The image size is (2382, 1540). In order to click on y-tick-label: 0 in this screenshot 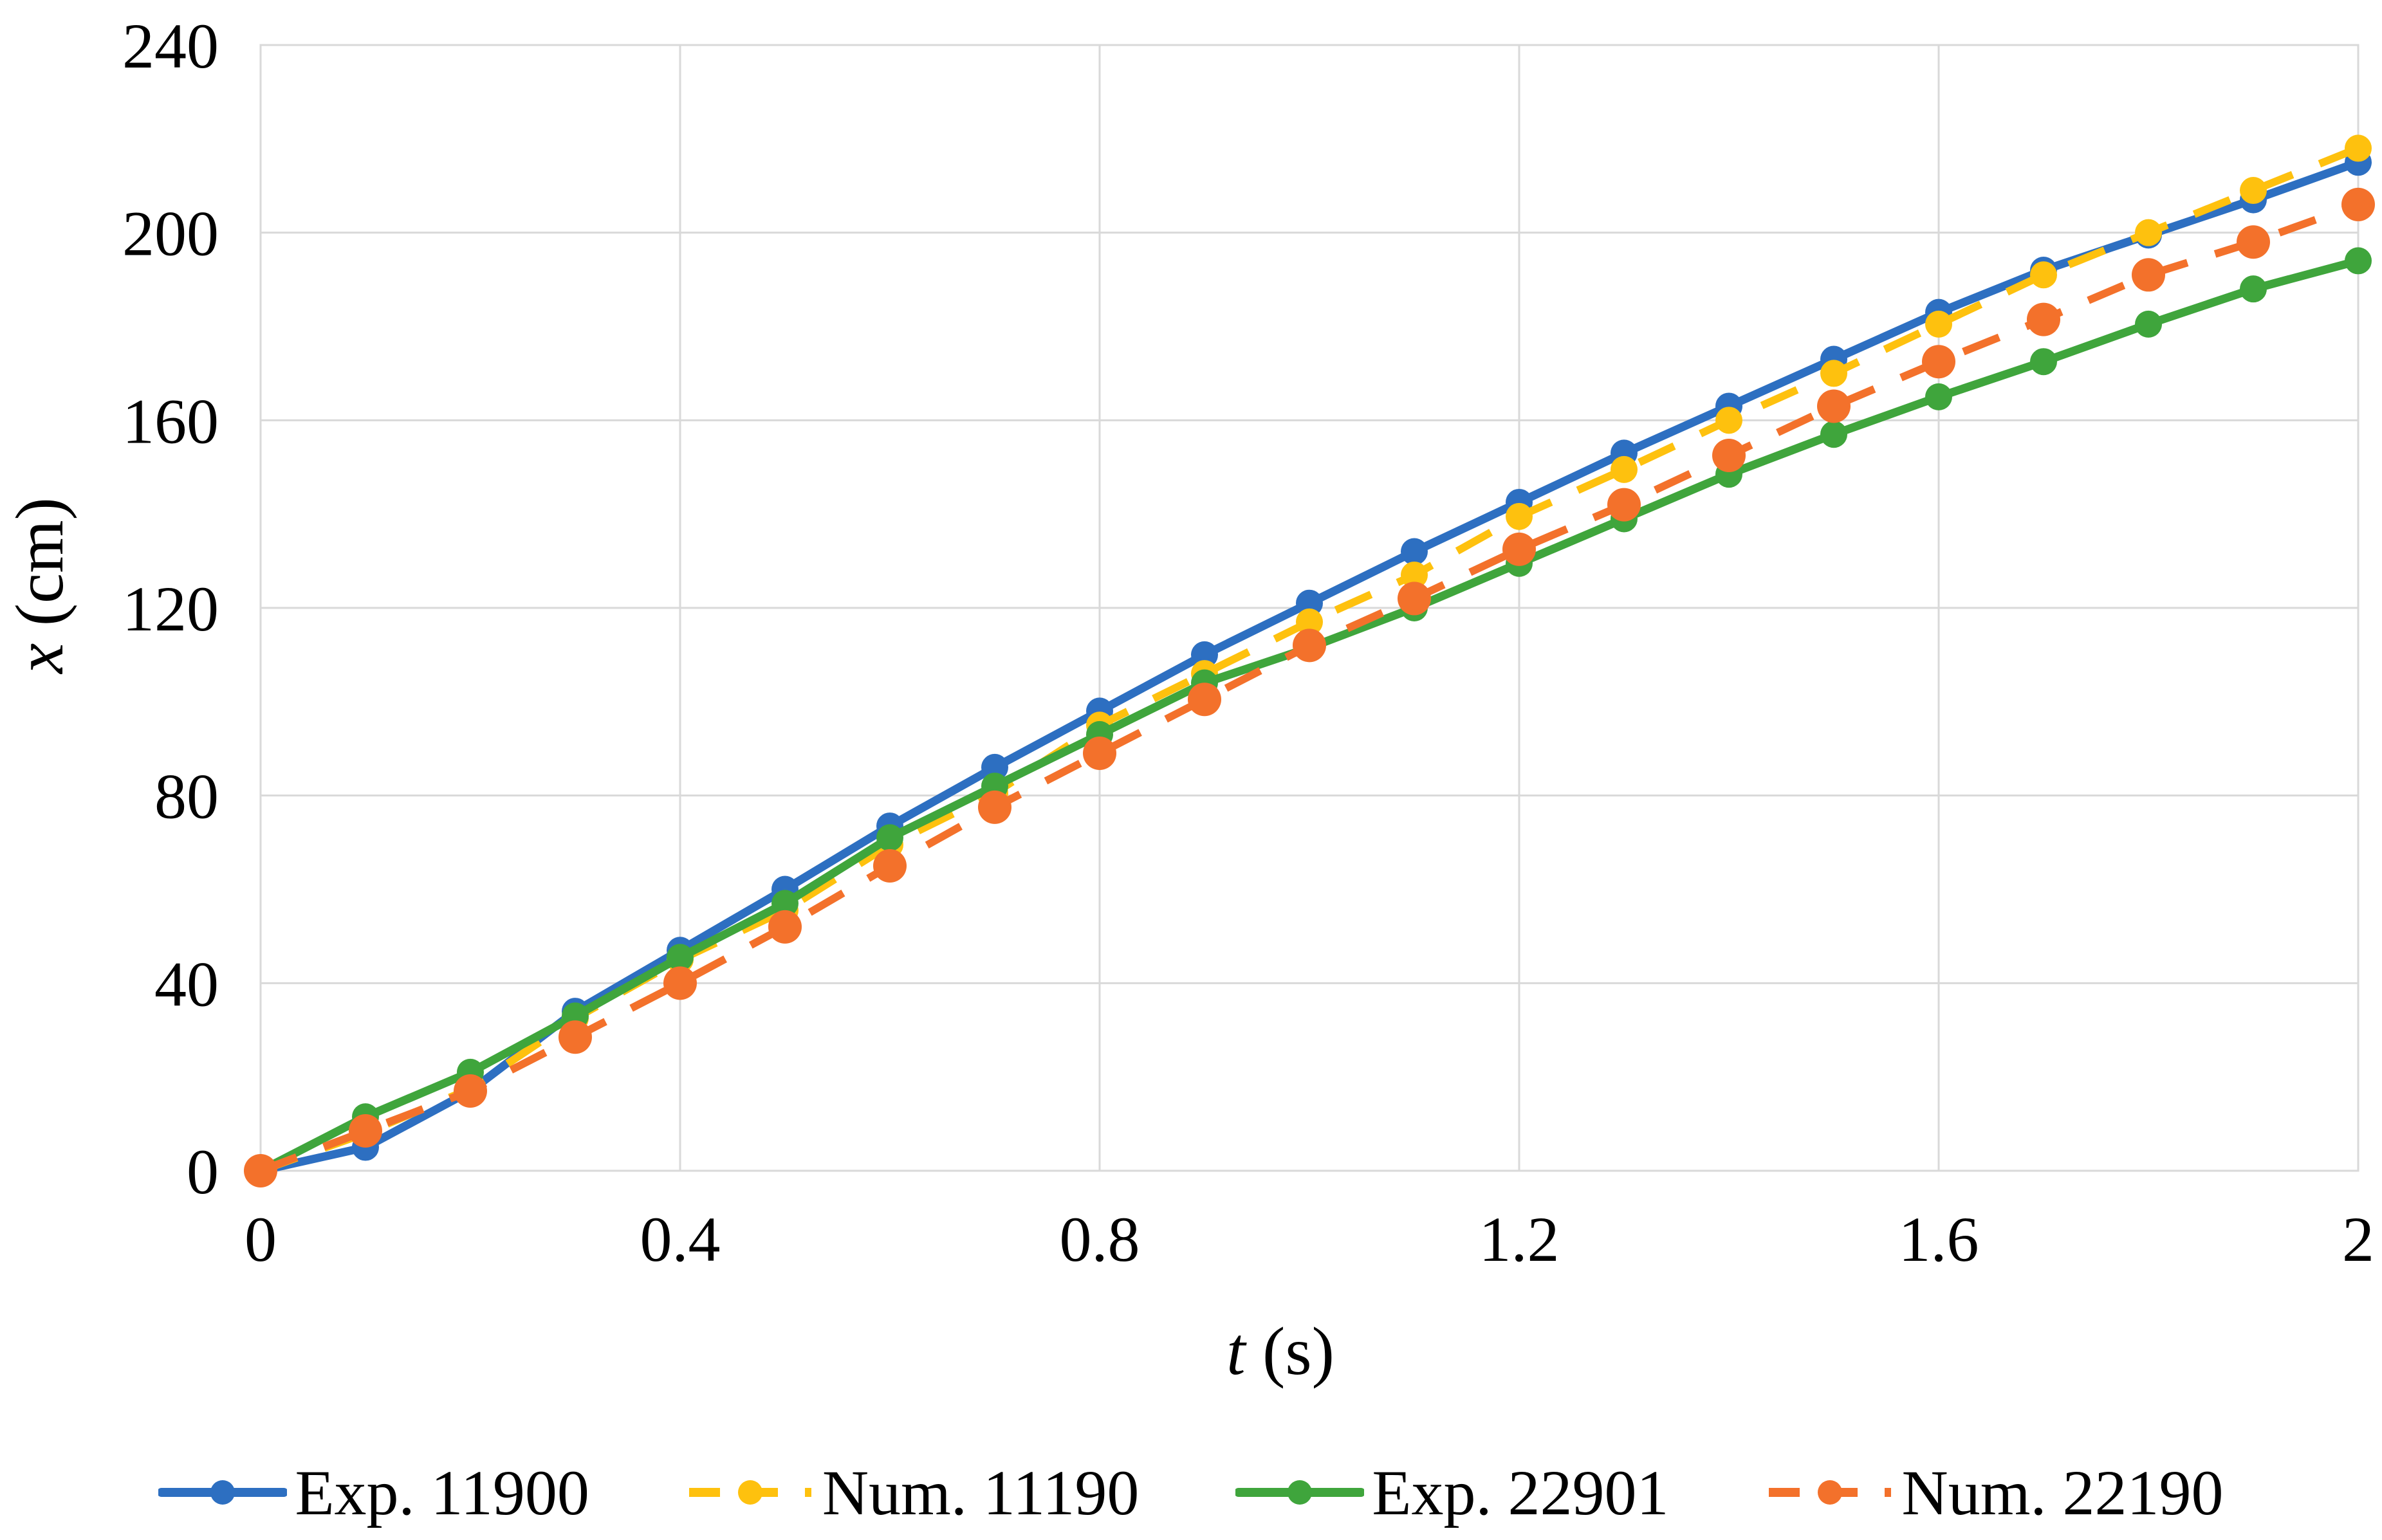, I will do `click(203, 1171)`.